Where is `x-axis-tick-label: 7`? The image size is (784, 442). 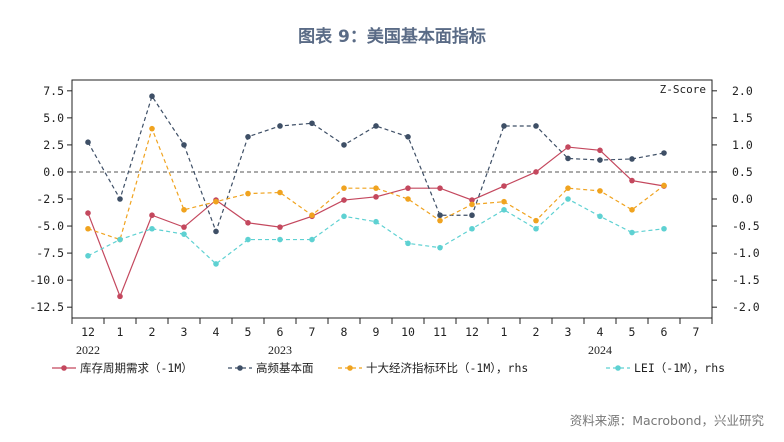 x-axis-tick-label: 7 is located at coordinates (696, 332).